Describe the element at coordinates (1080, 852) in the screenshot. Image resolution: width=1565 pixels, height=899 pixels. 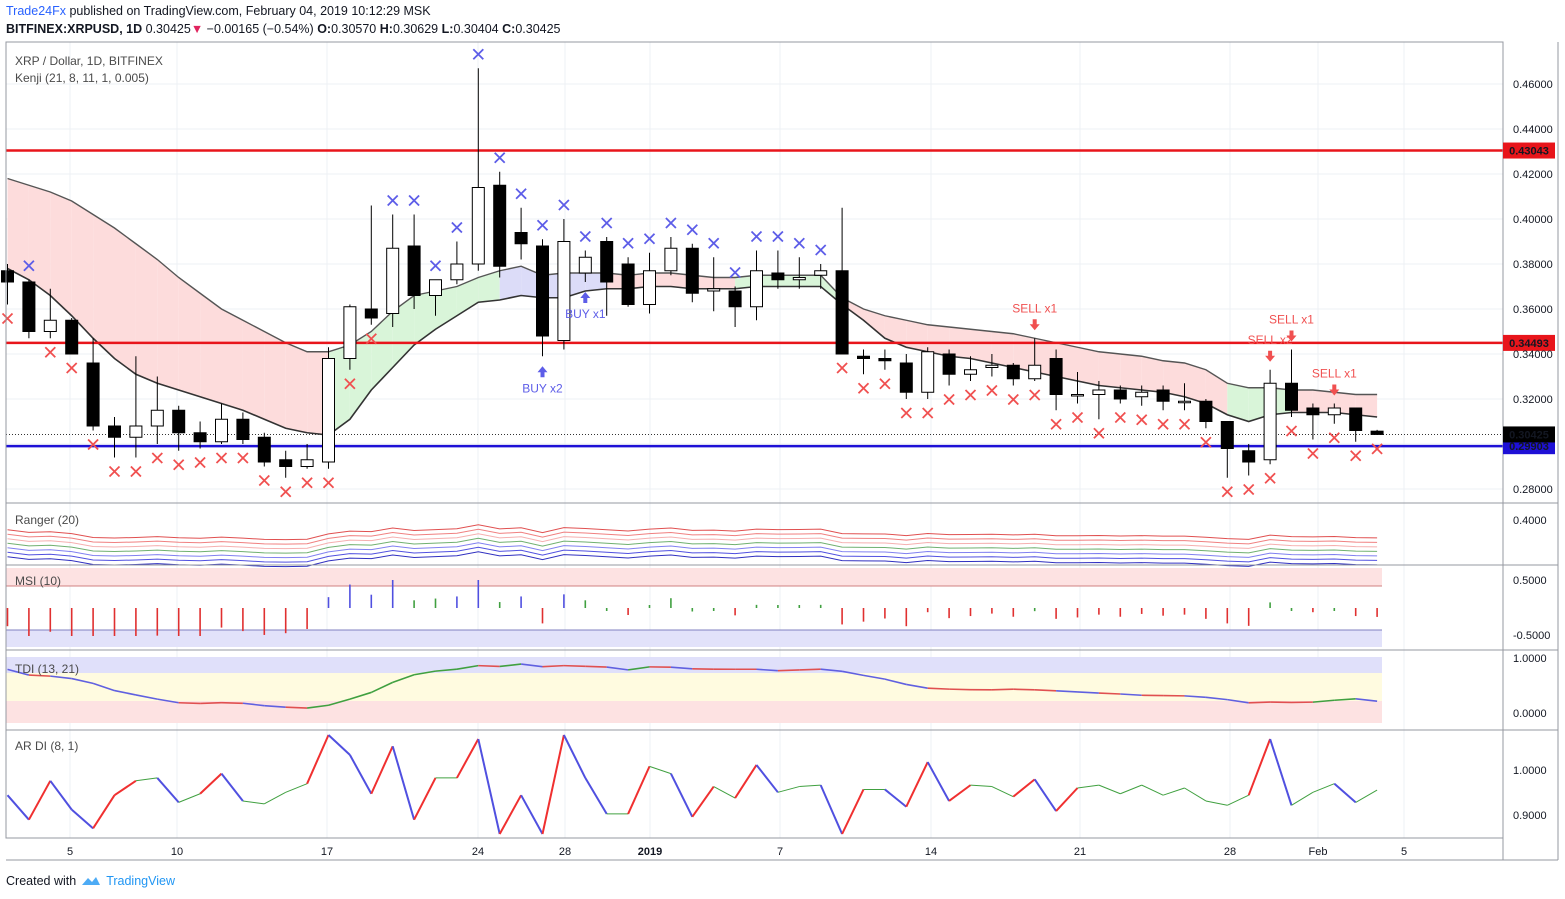
I see `time-tick: 21` at that location.